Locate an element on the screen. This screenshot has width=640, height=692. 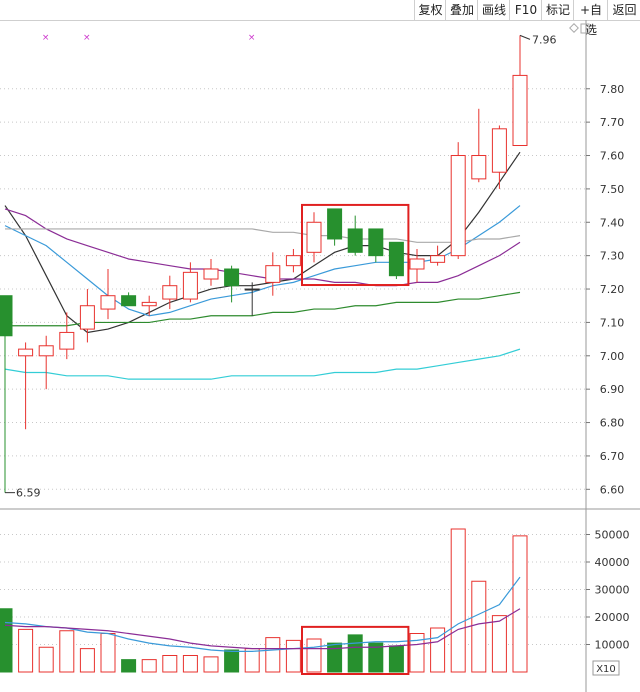
button-diejia: 叠加 is located at coordinates (461, 10).